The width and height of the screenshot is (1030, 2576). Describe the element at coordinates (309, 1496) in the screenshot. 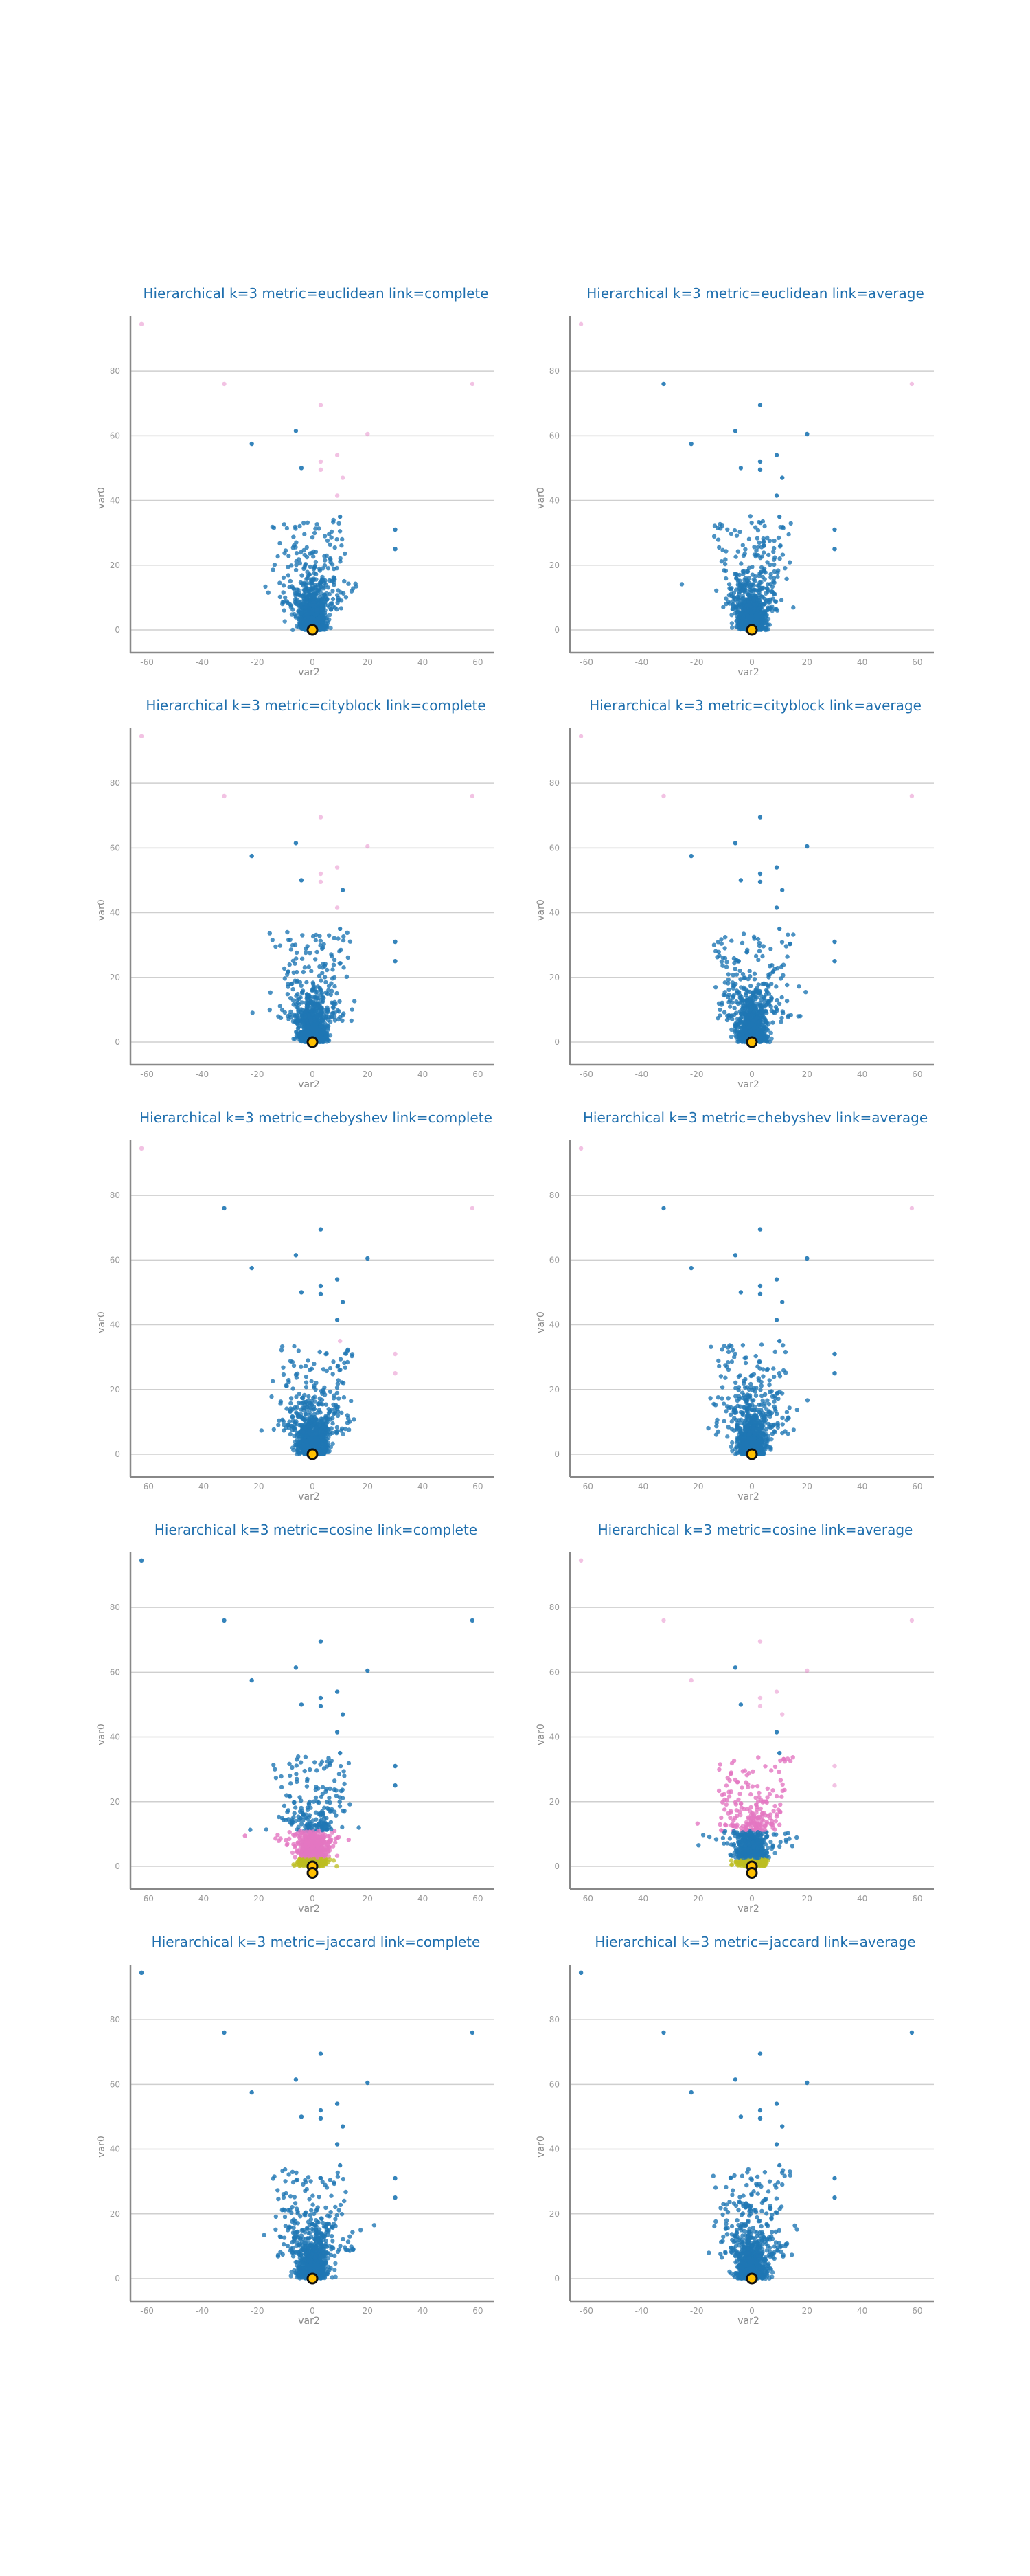

I see `x-axis-label: var2` at that location.